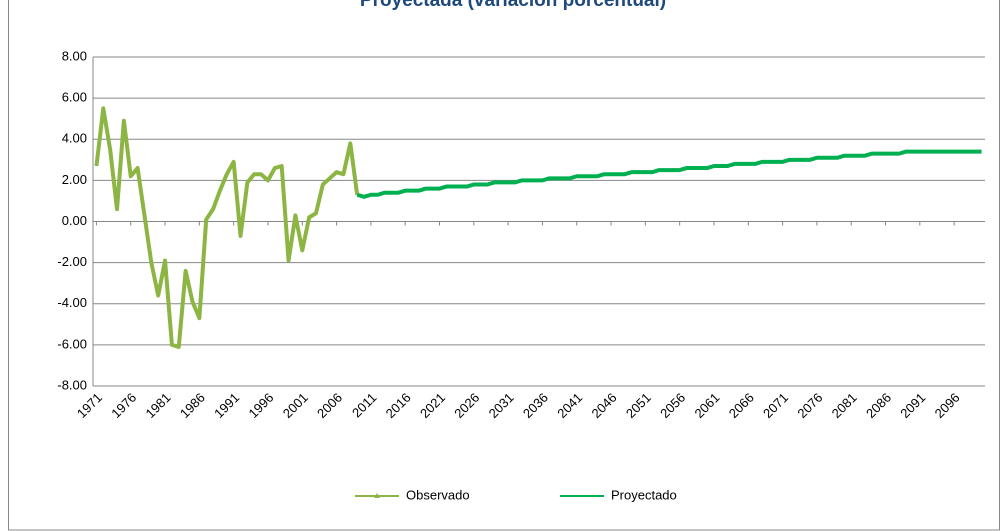  I want to click on y-tick-label: 6.00, so click(74, 97).